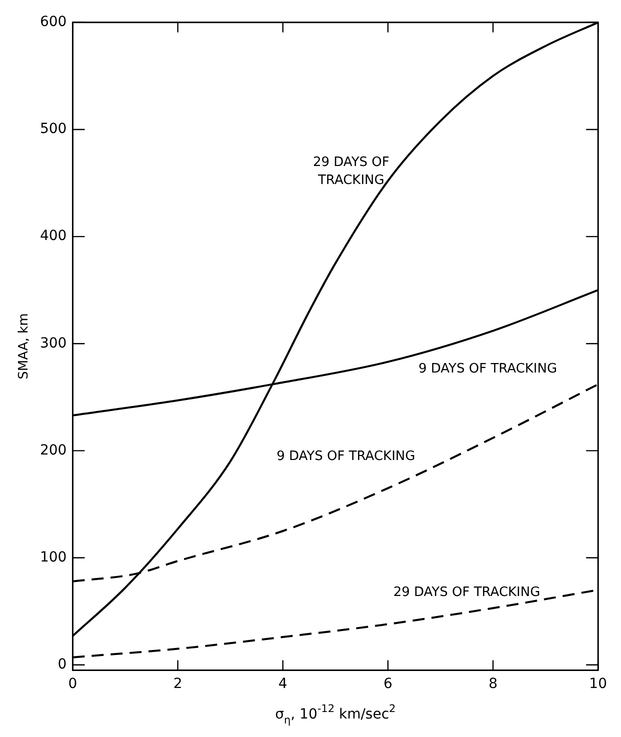 The image size is (621, 737). Describe the element at coordinates (53, 129) in the screenshot. I see `y-tick-label: 500` at that location.